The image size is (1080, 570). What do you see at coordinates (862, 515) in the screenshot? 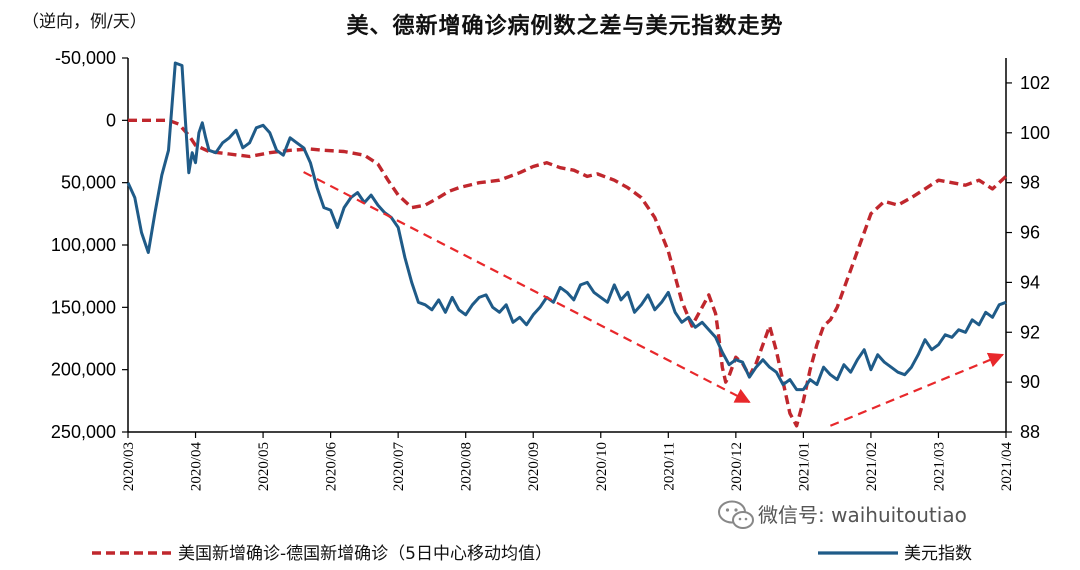
I see `watermark-text: 微信号: waihuitoutiao` at bounding box center [862, 515].